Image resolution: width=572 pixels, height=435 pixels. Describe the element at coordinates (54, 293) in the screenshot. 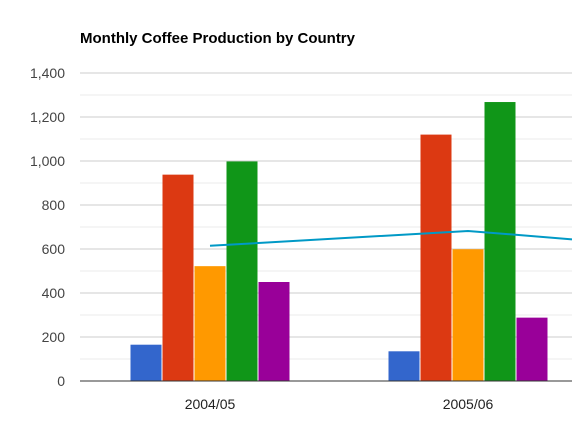

I see `y-tick-label: 400` at that location.